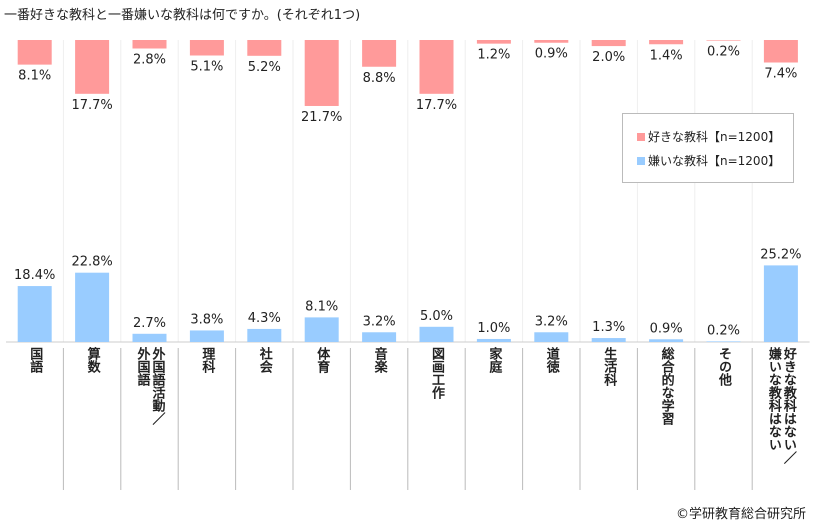 This screenshot has width=814, height=526. What do you see at coordinates (379, 78) in the screenshot?
I see `data-label-like: 8.8%` at bounding box center [379, 78].